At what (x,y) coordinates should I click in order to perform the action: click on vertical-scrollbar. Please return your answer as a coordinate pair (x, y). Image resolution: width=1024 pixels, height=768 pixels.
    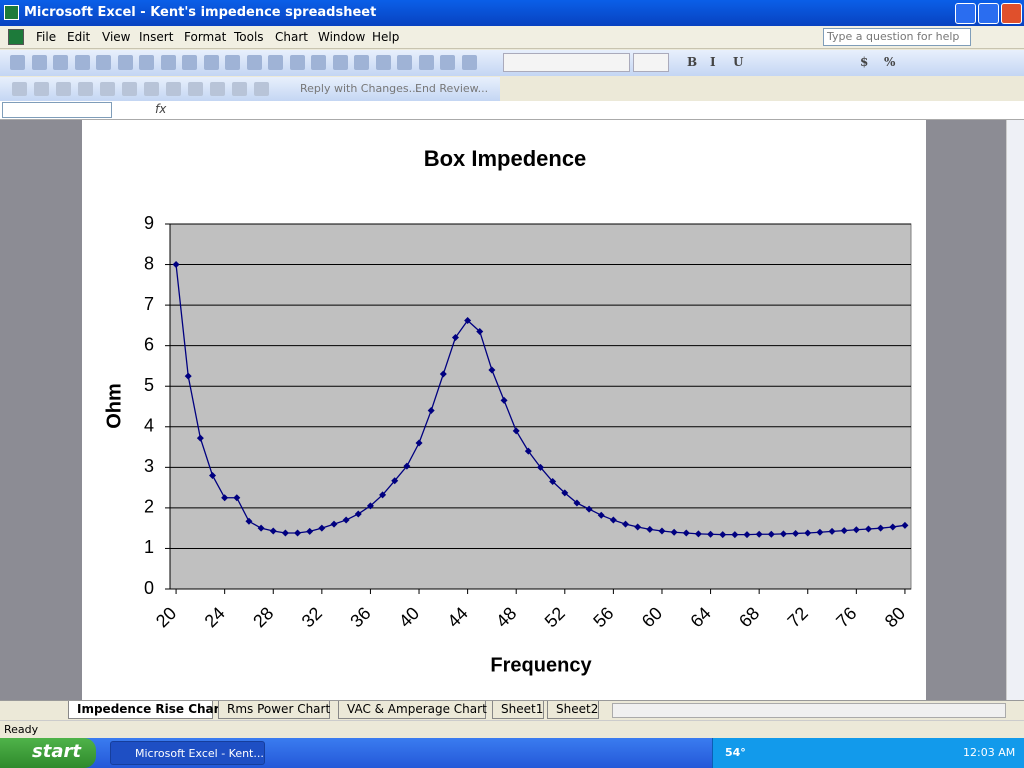
    Looking at the image, I should click on (1015, 410).